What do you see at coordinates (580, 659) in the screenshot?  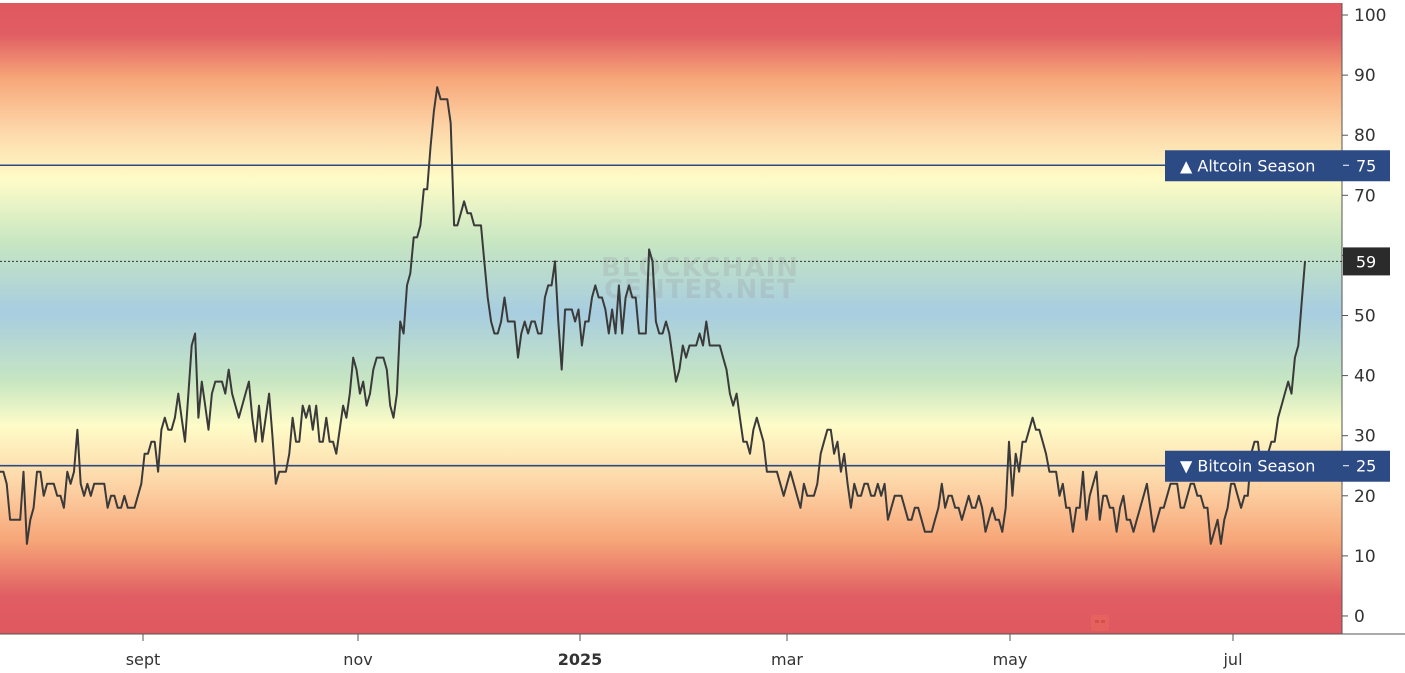 I see `x-tick-label-2025: 2025` at bounding box center [580, 659].